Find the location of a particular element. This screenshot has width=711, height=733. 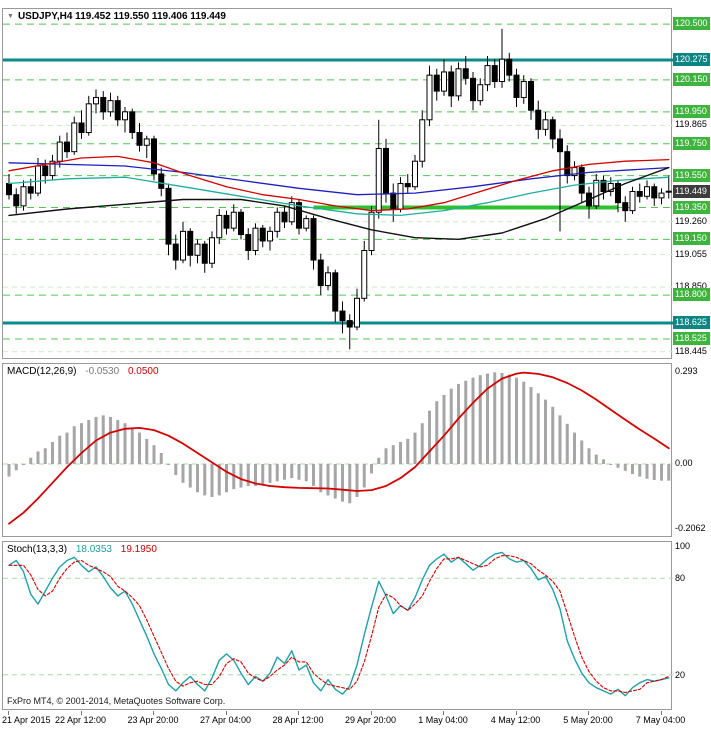

macd-indicator-name: MACD(12,26,9) is located at coordinates (42, 371).